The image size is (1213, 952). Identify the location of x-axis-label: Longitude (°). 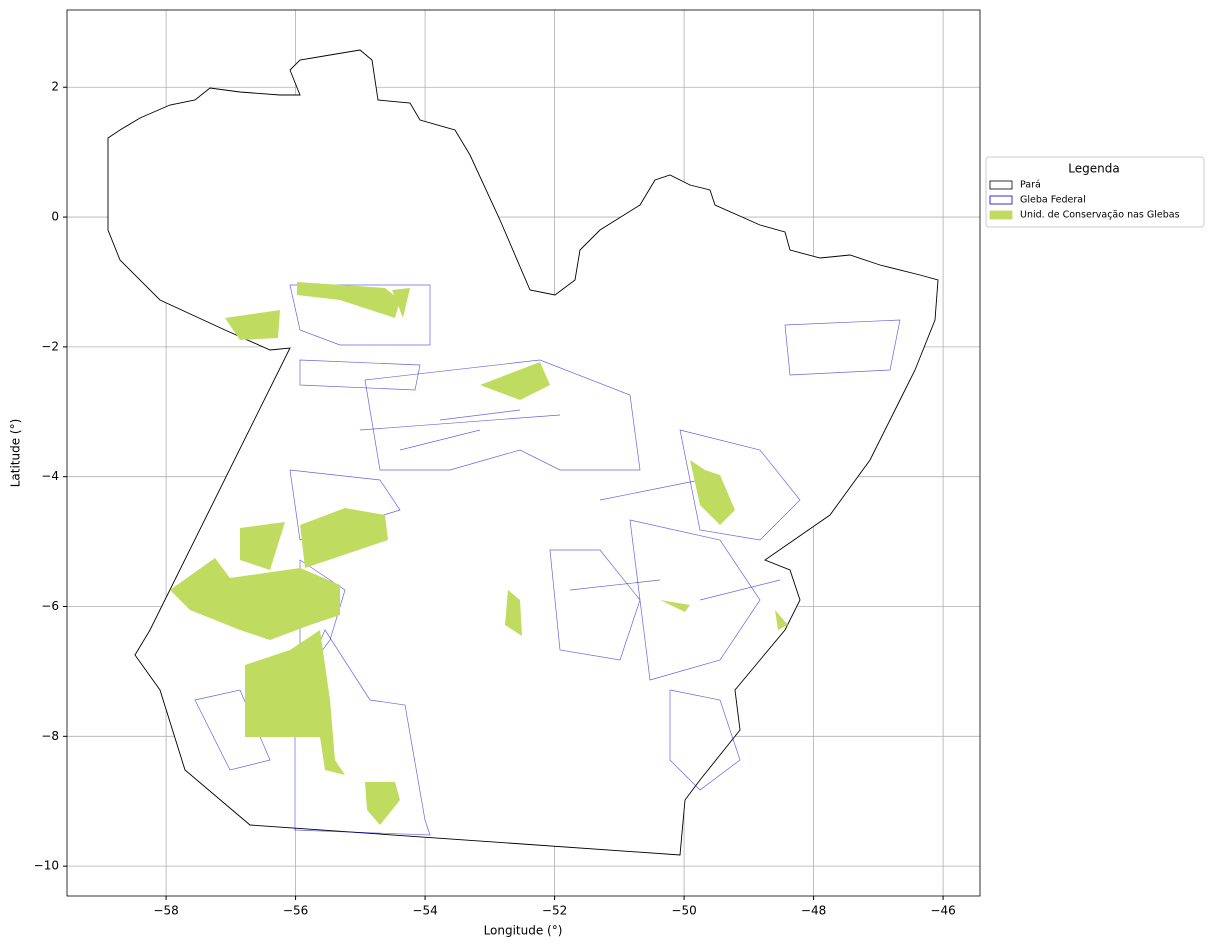
(523, 931).